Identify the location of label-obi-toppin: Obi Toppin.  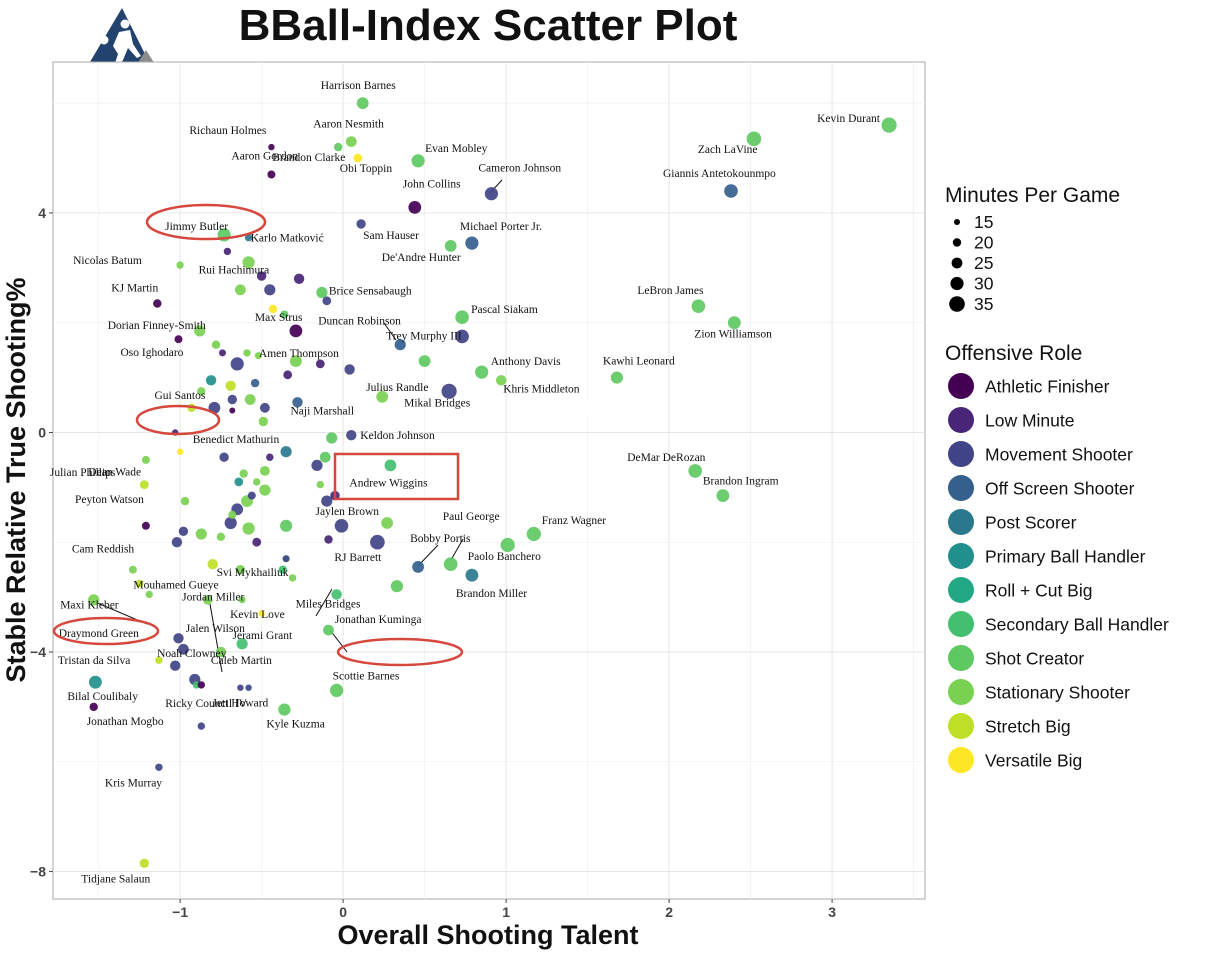
(366, 169).